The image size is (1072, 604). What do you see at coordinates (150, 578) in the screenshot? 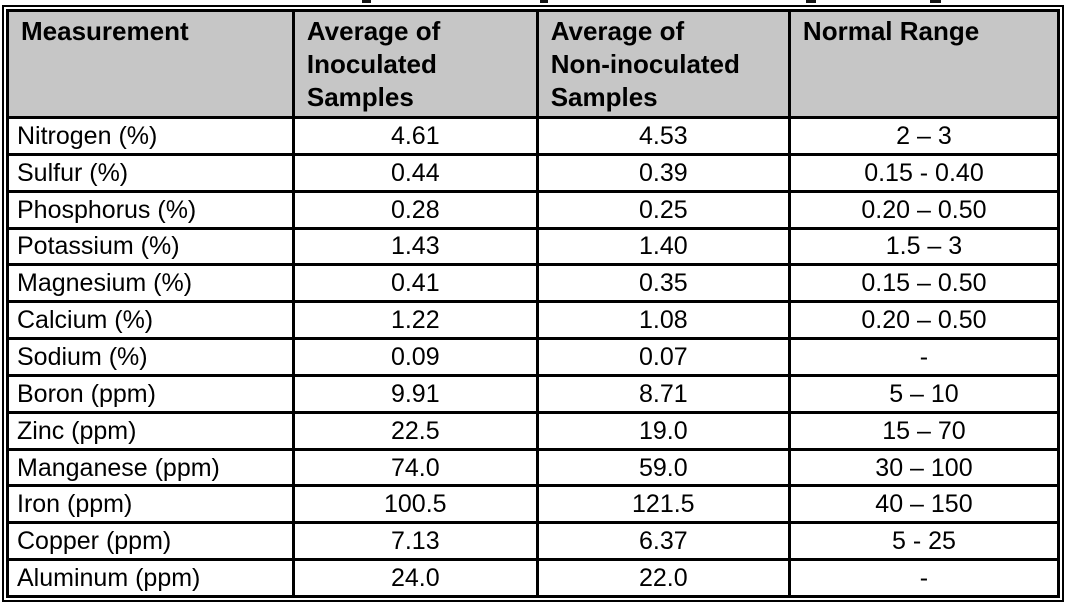
I see `measurement-cell: Aluminum (ppm)` at bounding box center [150, 578].